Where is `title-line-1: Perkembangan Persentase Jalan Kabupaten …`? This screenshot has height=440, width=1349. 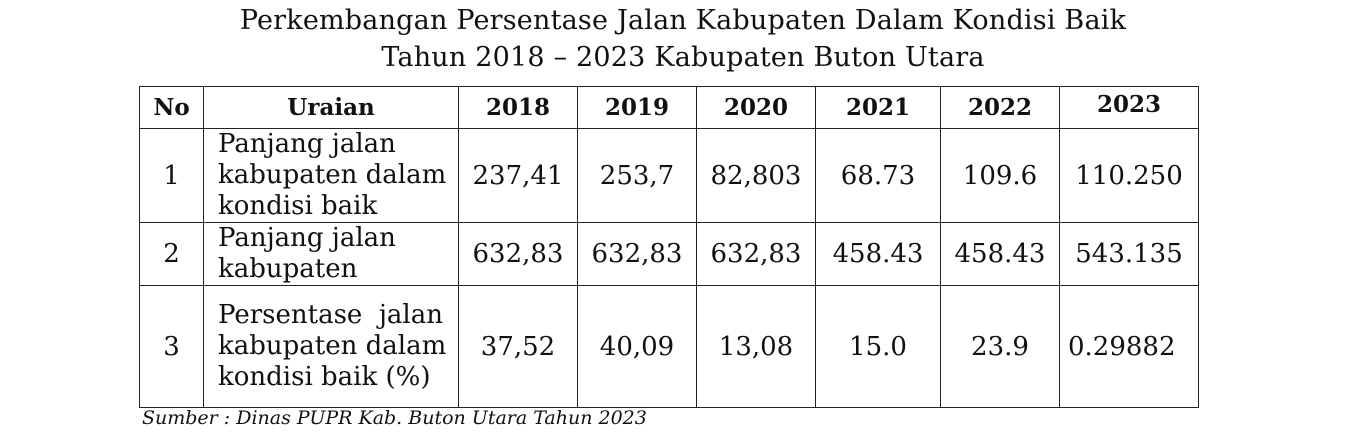
title-line-1: Perkembangan Persentase Jalan Kabupaten … is located at coordinates (683, 20).